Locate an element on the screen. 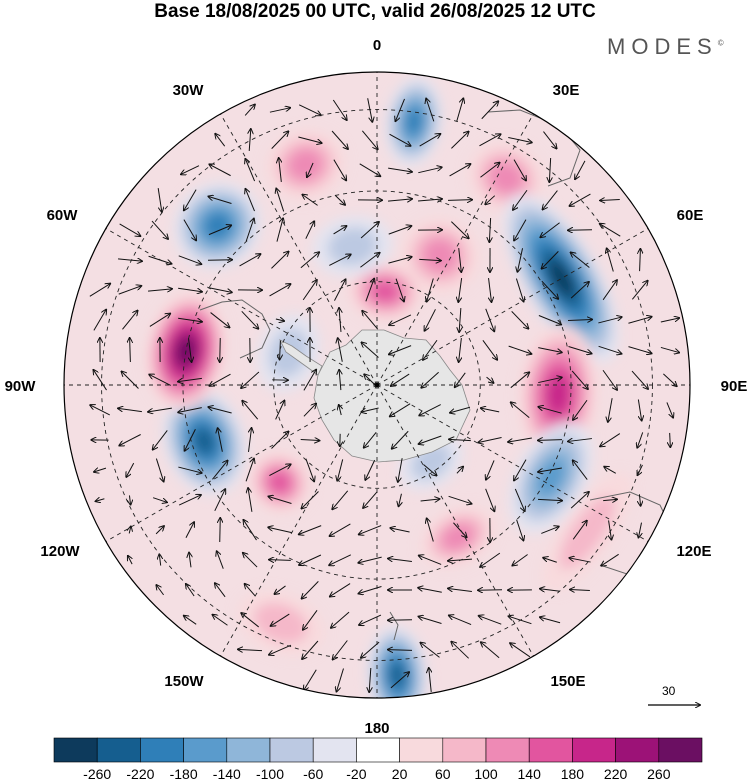  lon-label-90w: 90W is located at coordinates (21, 386).